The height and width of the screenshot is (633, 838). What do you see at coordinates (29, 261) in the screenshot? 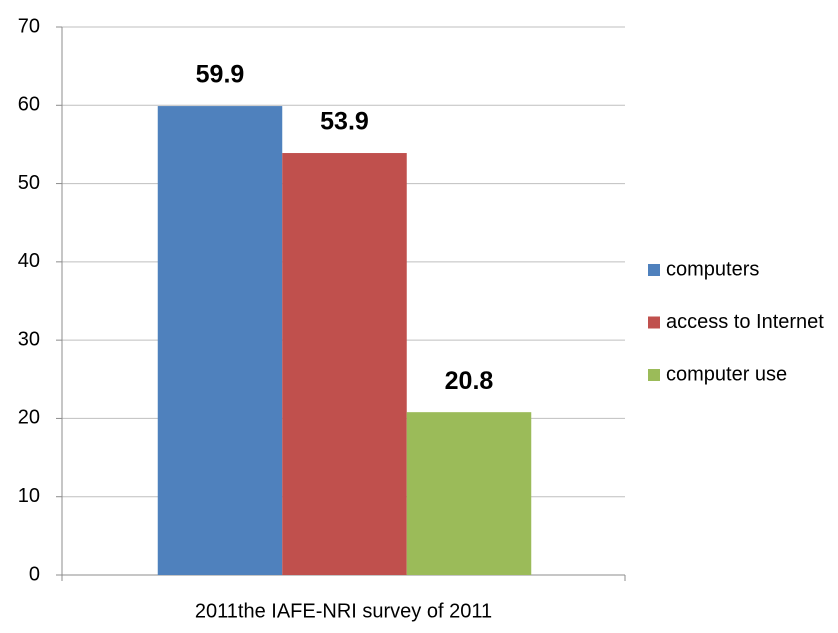
I see `y-tick-label: 40` at bounding box center [29, 261].